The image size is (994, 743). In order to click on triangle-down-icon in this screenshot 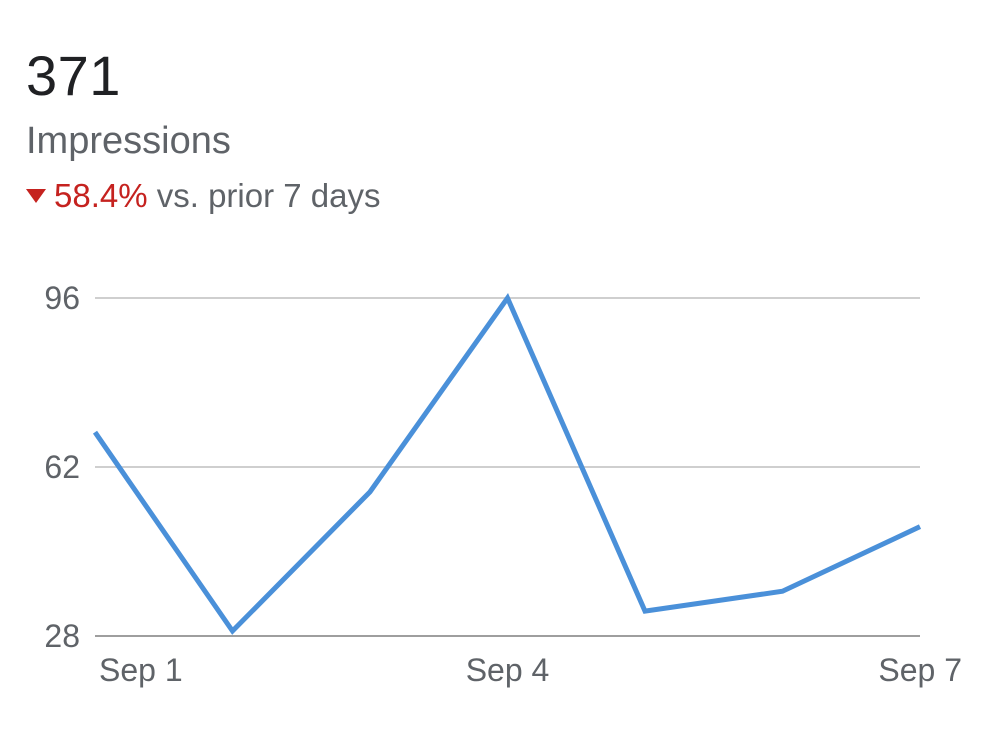, I will do `click(36, 196)`.